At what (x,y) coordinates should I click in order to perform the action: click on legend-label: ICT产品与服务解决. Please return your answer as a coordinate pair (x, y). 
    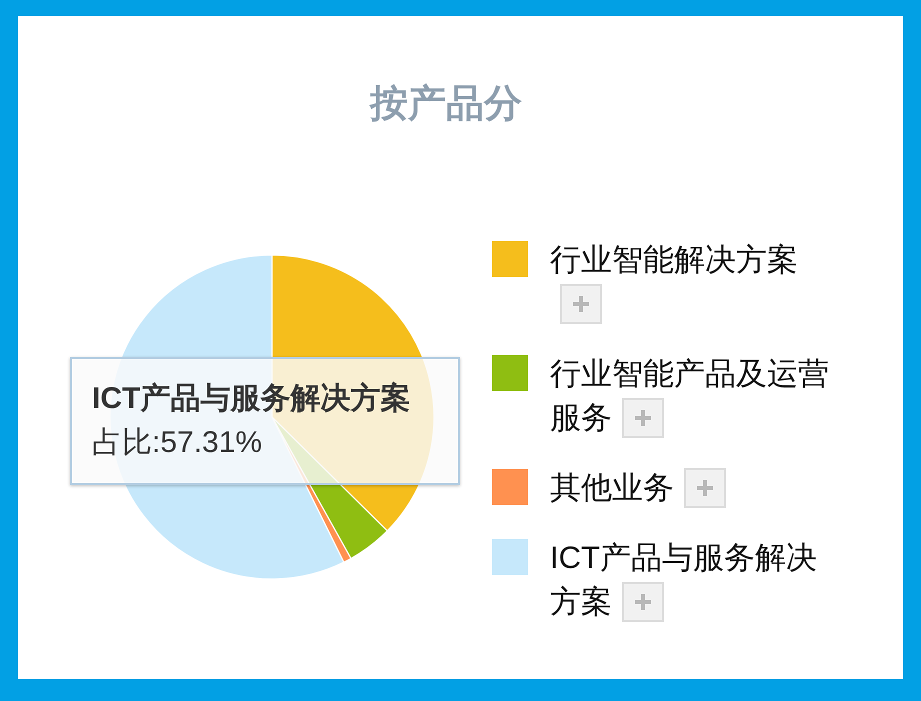
    Looking at the image, I should click on (683, 557).